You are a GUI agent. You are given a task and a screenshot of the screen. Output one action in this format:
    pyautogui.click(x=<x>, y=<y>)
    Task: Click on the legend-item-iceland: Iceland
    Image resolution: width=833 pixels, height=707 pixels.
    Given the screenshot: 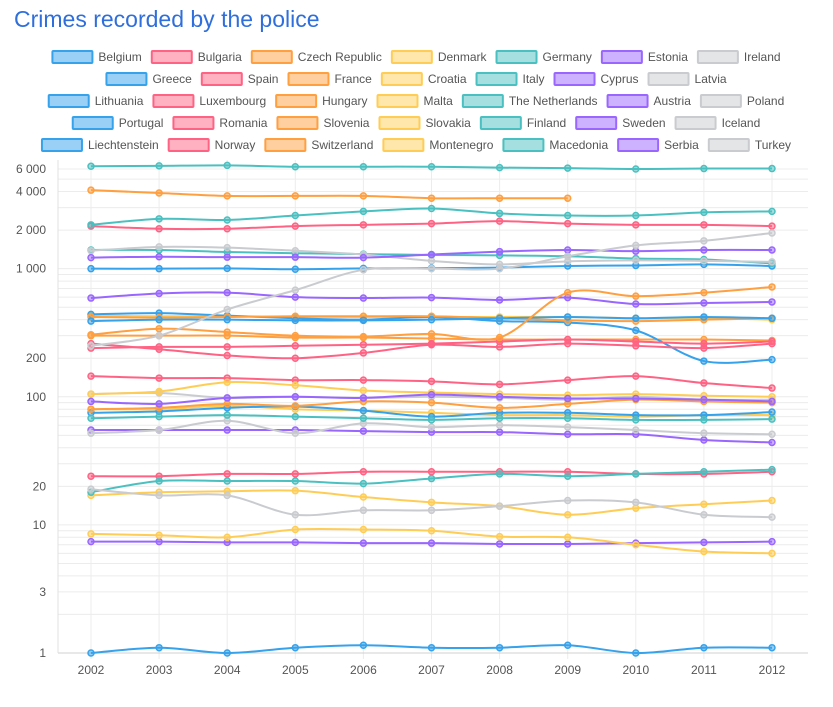 What is the action you would take?
    pyautogui.click(x=717, y=123)
    